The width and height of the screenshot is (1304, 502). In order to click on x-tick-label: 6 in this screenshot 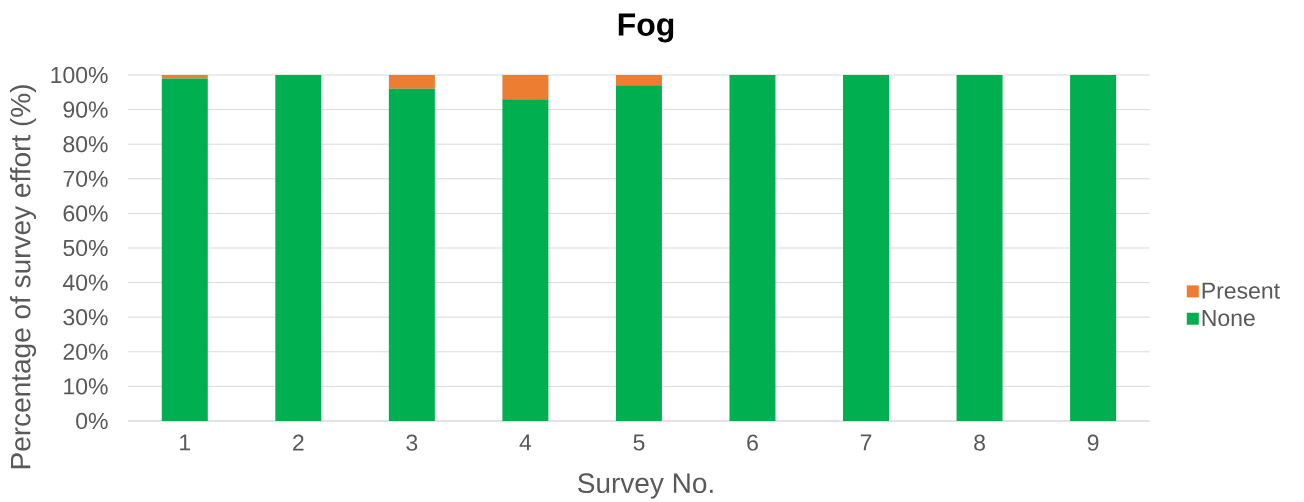, I will do `click(752, 442)`.